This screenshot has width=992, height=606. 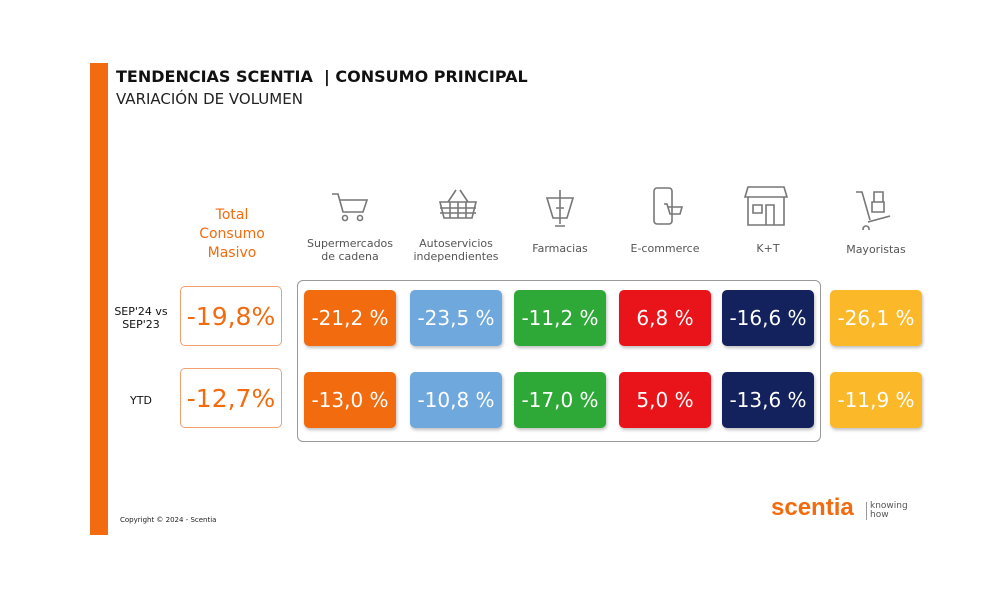 What do you see at coordinates (560, 318) in the screenshot?
I see `value-cell: -11,2 %` at bounding box center [560, 318].